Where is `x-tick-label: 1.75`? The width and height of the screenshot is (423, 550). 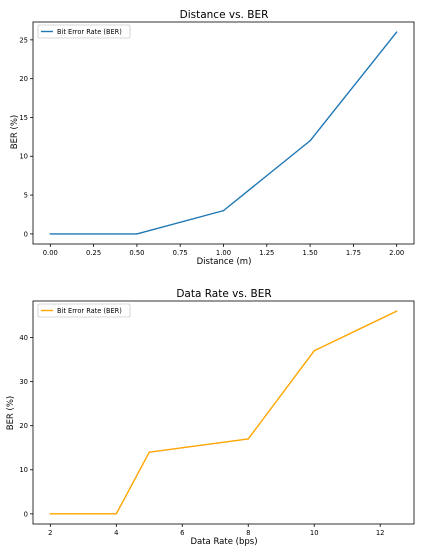 x-tick-label: 1.75 is located at coordinates (353, 253).